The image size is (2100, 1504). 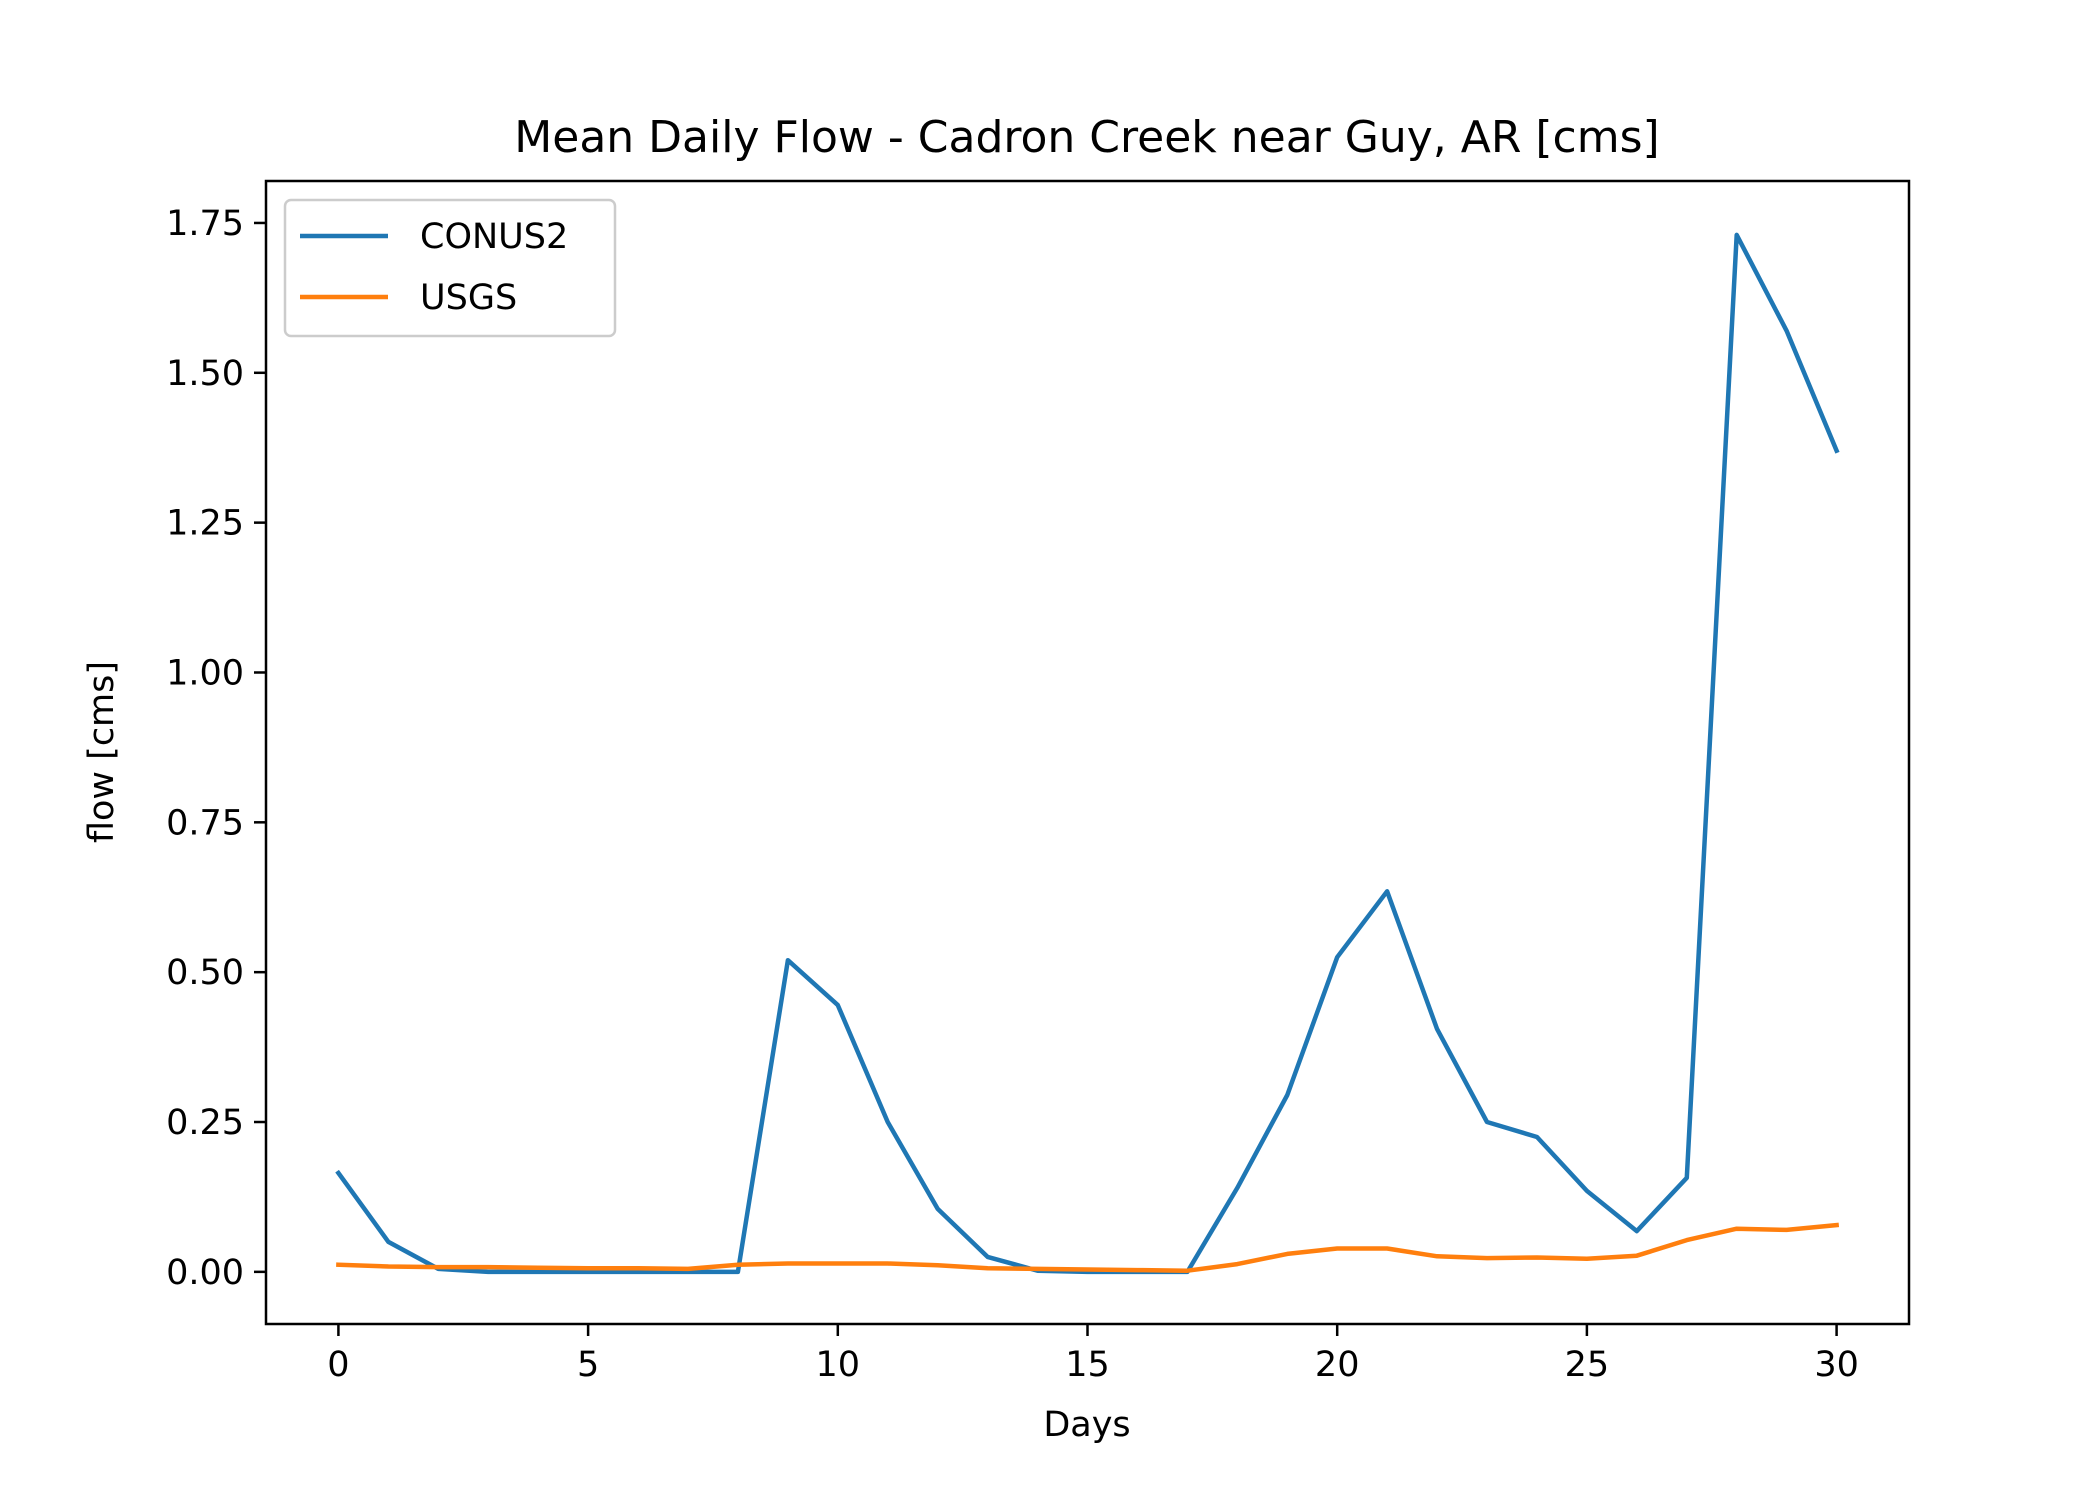 I want to click on x-axis-label: Days, so click(x=1086, y=1425).